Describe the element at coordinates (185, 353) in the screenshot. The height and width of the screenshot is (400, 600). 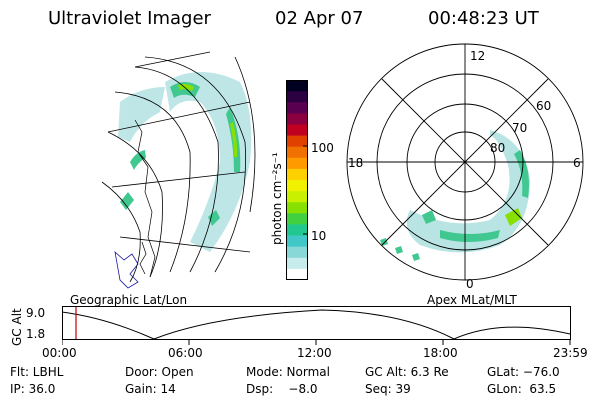
I see `orbit-x-tick-0600: 06:00` at that location.